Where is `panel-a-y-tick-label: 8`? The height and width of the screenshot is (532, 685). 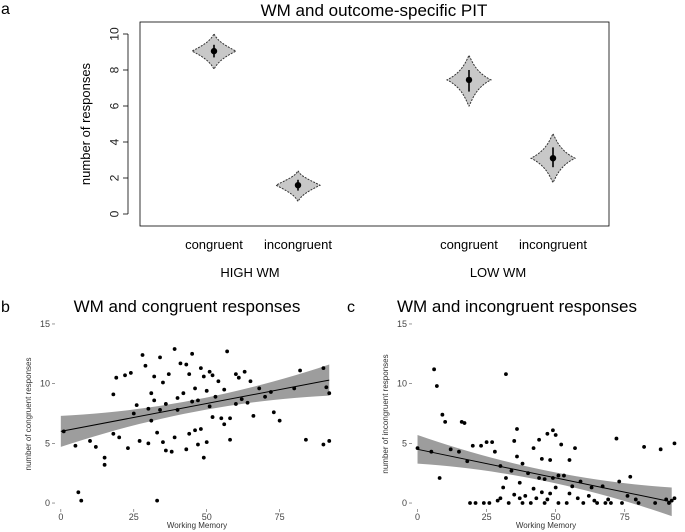 panel-a-y-tick-label: 8 is located at coordinates (115, 69).